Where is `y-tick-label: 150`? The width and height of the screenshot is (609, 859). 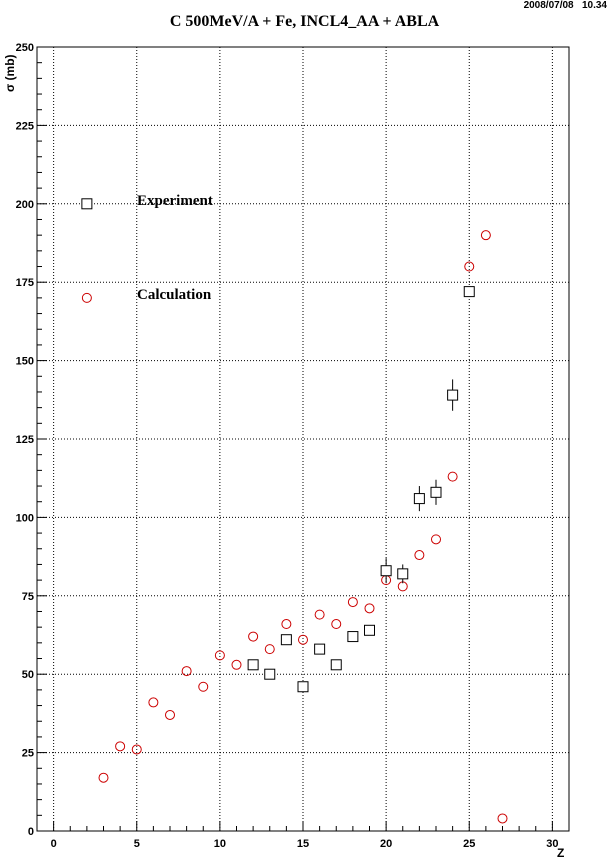 y-tick-label: 150 is located at coordinates (25, 362).